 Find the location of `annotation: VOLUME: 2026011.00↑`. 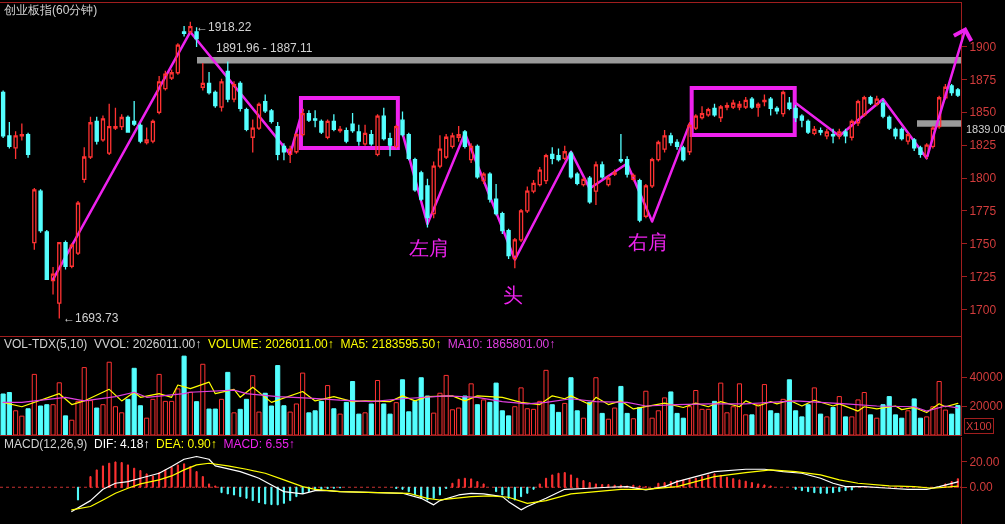

annotation: VOLUME: 2026011.00↑ is located at coordinates (270, 344).